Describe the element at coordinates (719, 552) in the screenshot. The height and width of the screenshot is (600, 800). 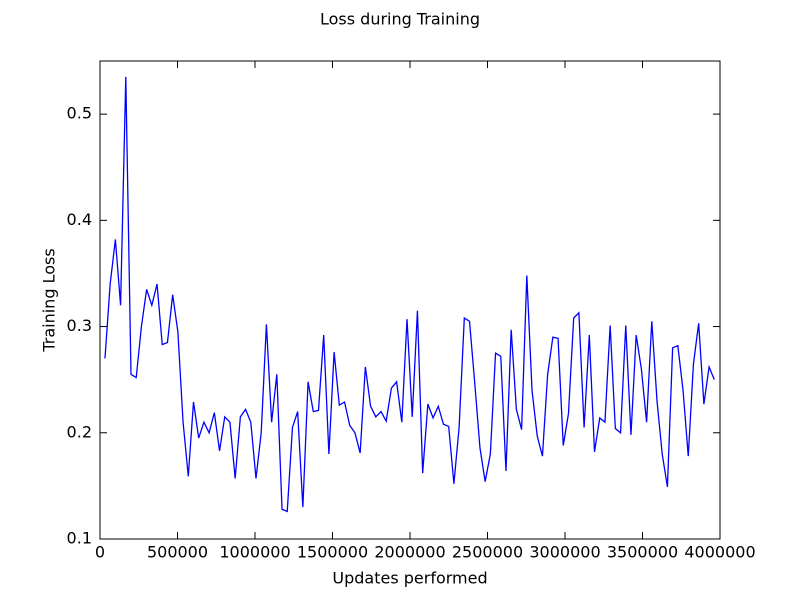
I see `x-tick-label: 4000000` at that location.